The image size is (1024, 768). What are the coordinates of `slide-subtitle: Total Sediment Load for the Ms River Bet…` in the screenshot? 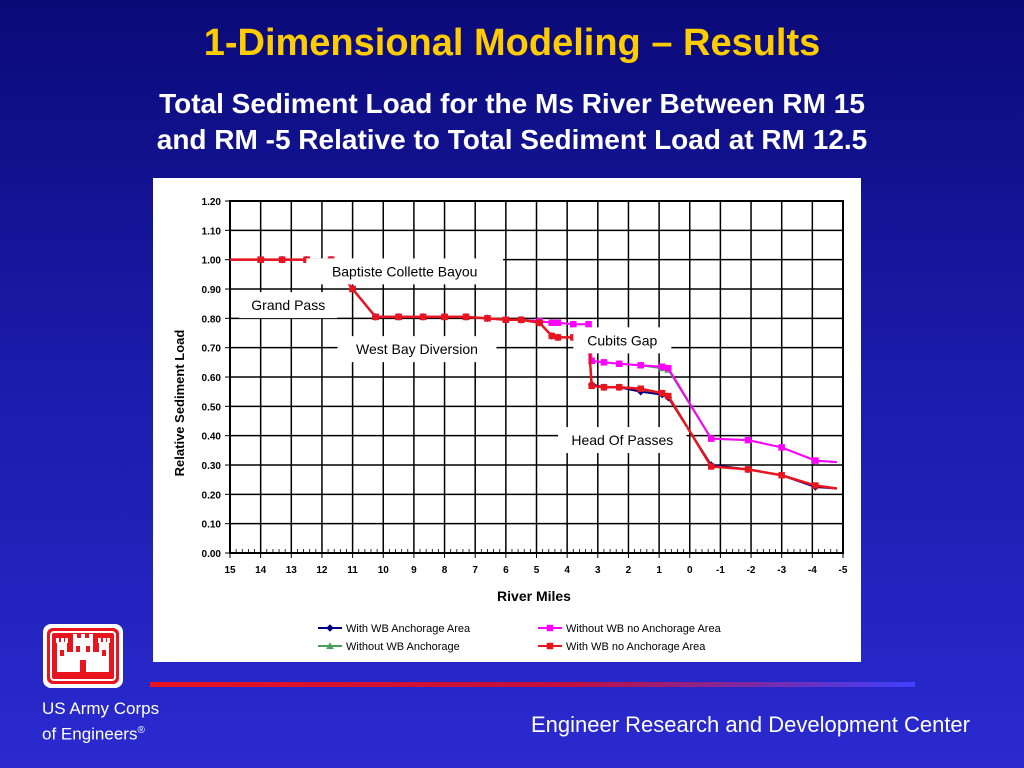 It's located at (512, 122).